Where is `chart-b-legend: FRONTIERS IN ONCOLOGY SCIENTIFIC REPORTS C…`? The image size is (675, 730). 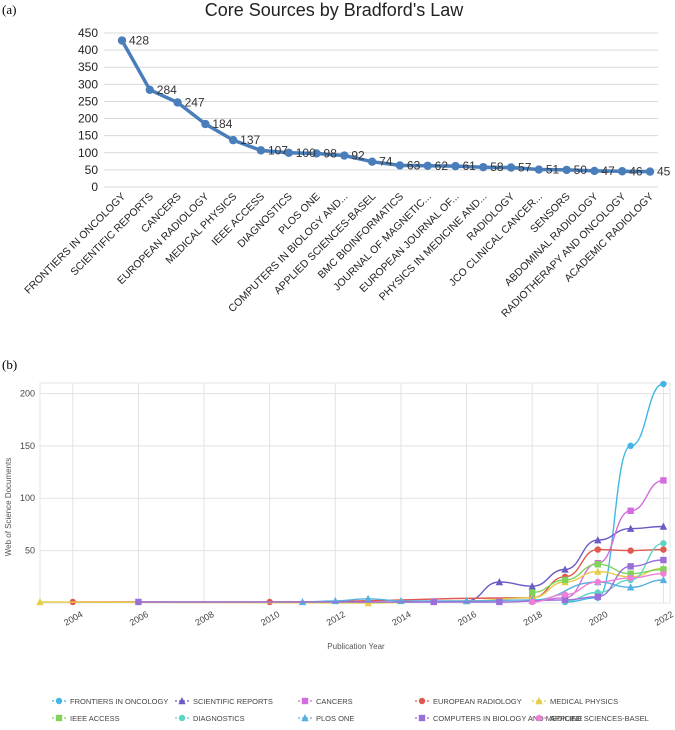 chart-b-legend: FRONTIERS IN ONCOLOGY SCIENTIFIC REPORTS C… is located at coordinates (350, 710).